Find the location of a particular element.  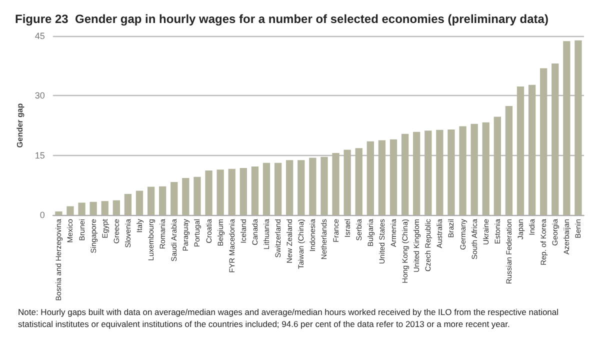

y-axis-title: Gender gap is located at coordinates (20, 125).